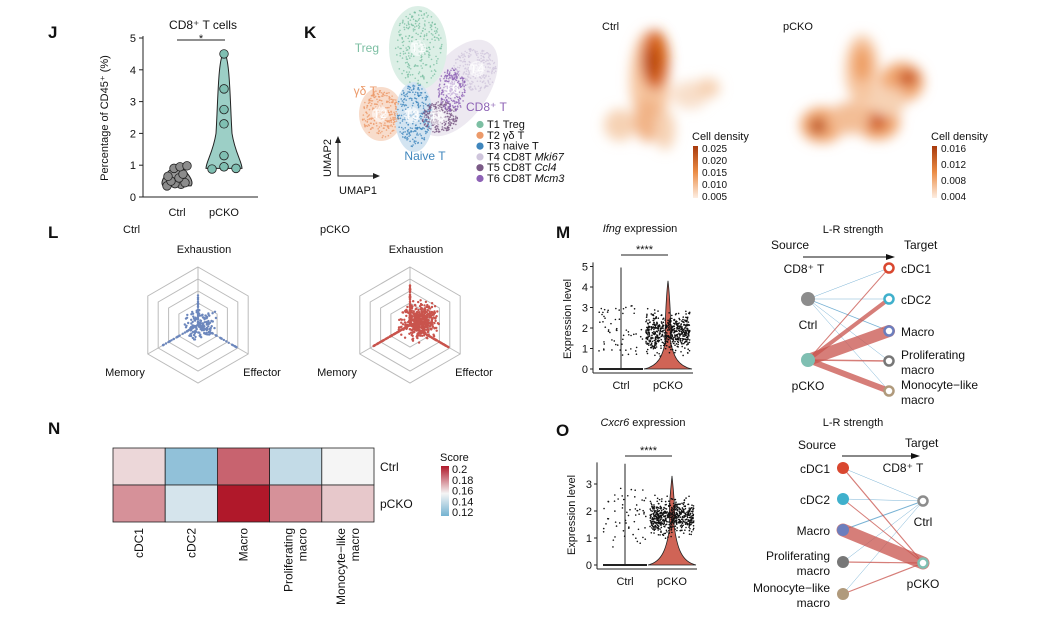  Describe the element at coordinates (412, 115) in the screenshot. I see `cluster-label-bg` at that location.